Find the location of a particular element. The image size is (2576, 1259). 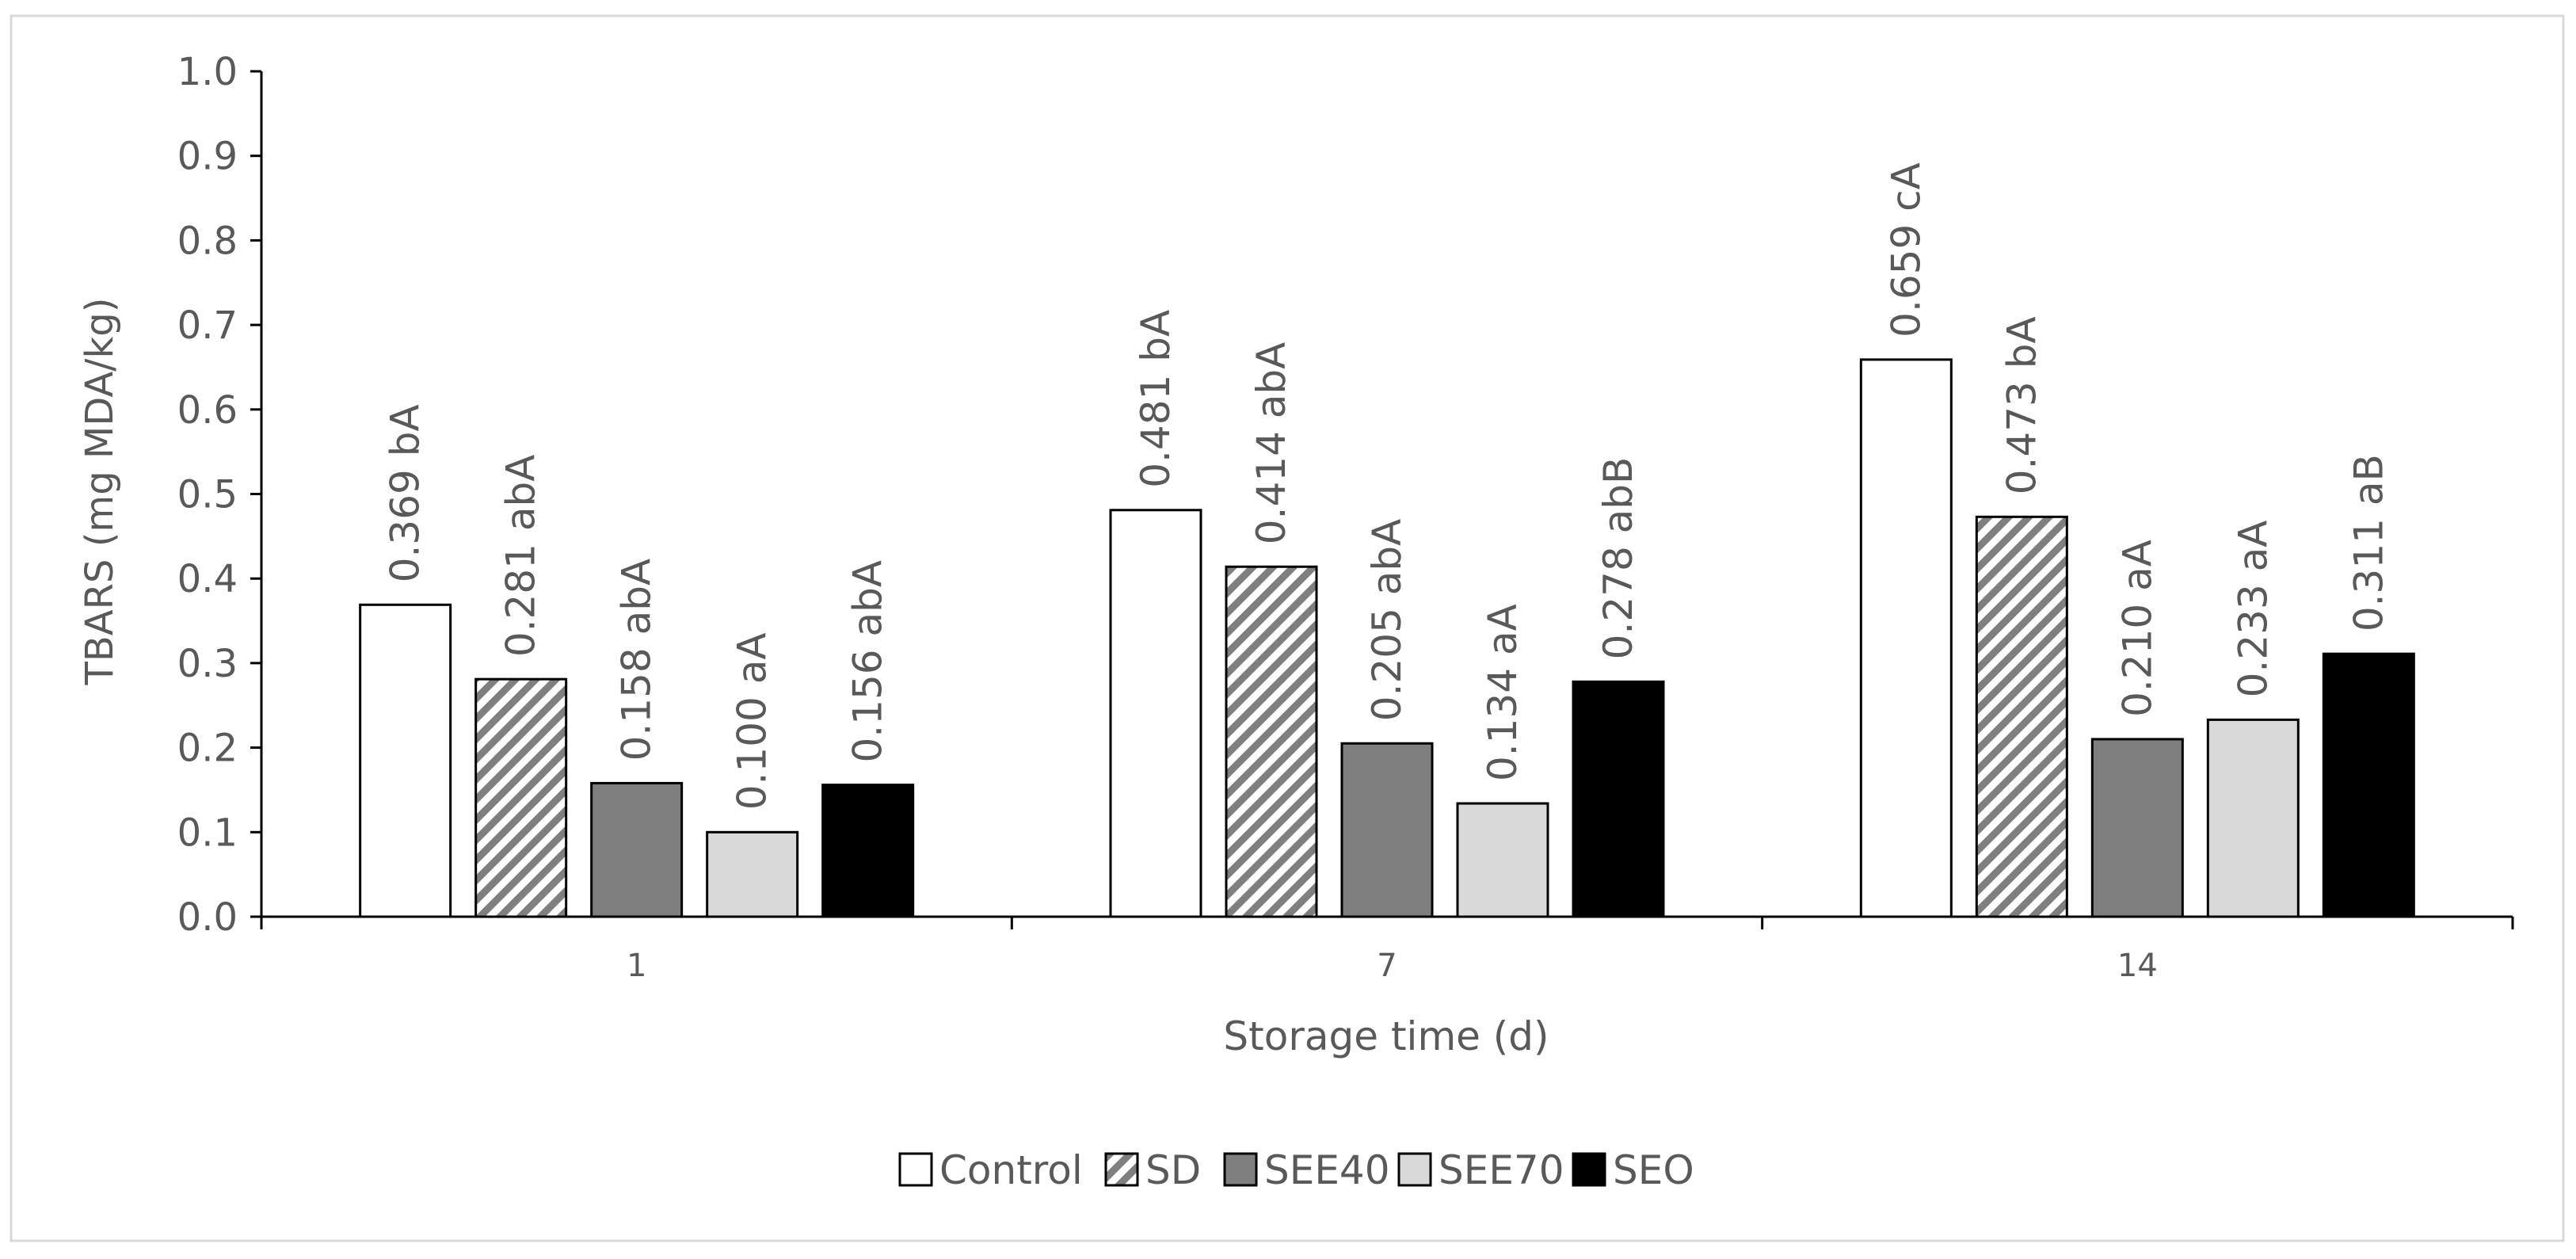

y-tick-label: 0.4 is located at coordinates (207, 579).